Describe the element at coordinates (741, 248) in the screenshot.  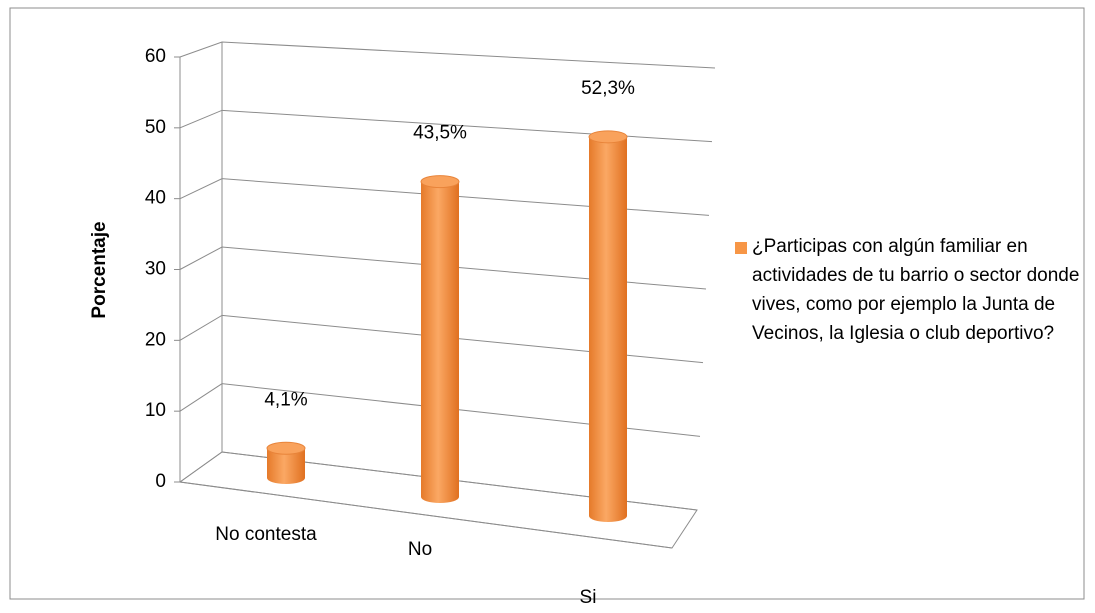
I see `legend-swatch` at that location.